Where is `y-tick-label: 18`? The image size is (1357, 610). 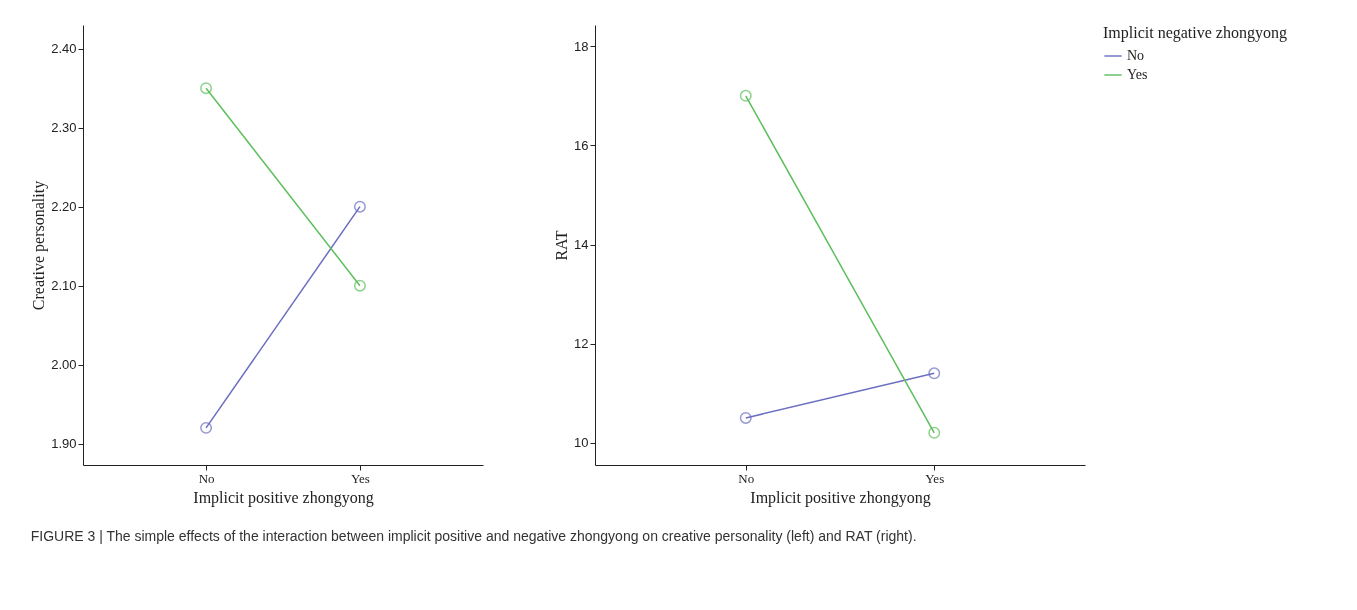 y-tick-label: 18 is located at coordinates (581, 46).